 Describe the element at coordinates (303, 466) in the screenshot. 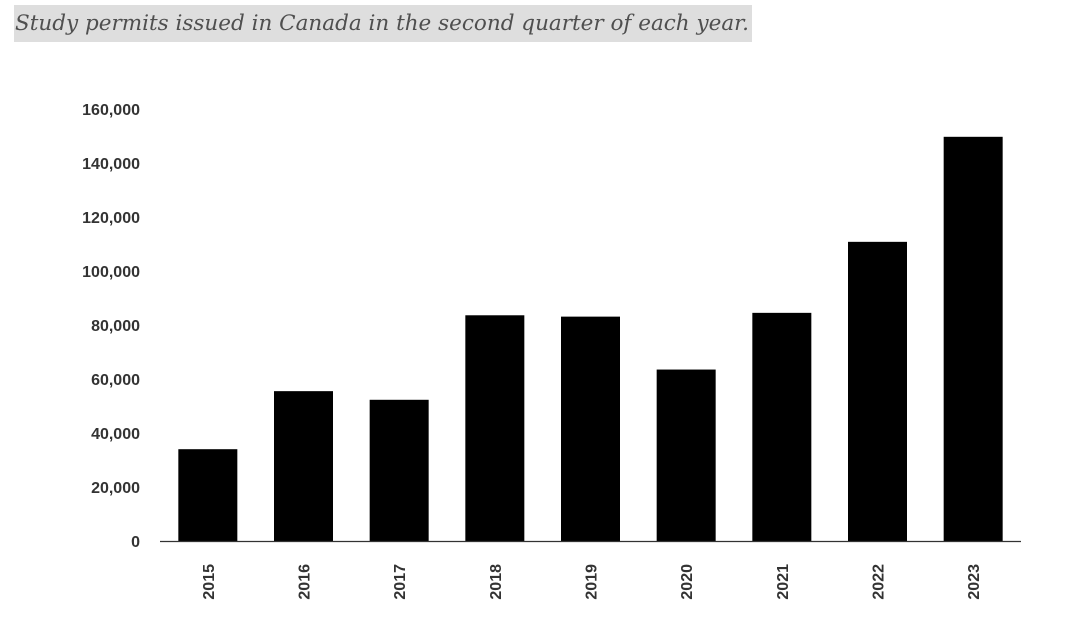

I see `bar-2016` at that location.